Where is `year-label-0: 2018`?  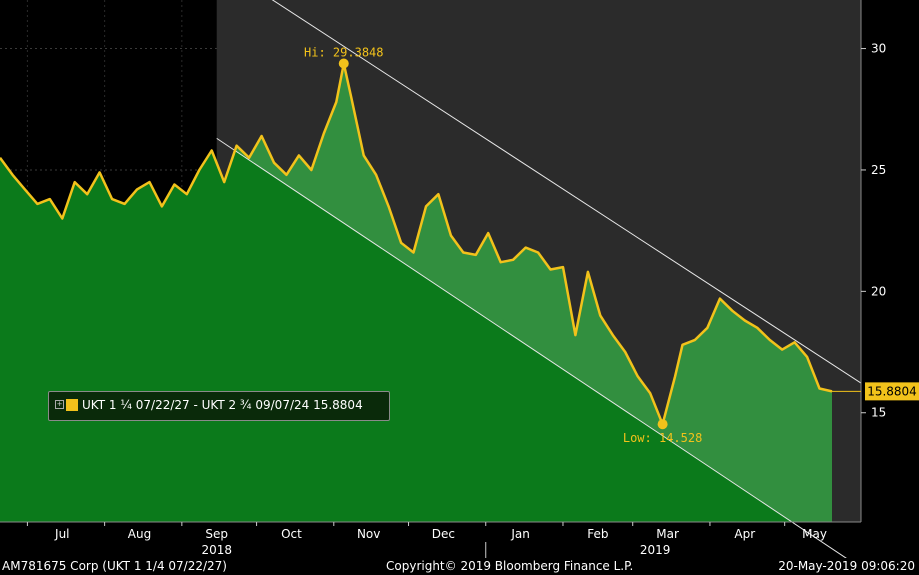
year-label-0: 2018 is located at coordinates (216, 550).